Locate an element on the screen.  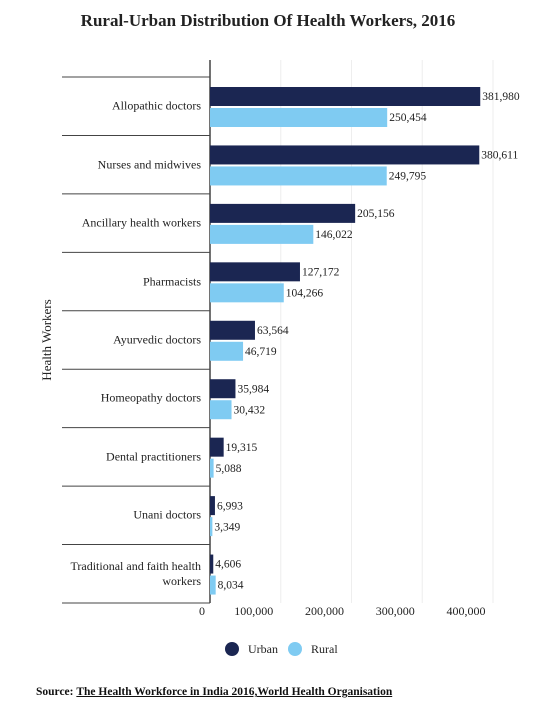
legend-label: Urban is located at coordinates (263, 649).